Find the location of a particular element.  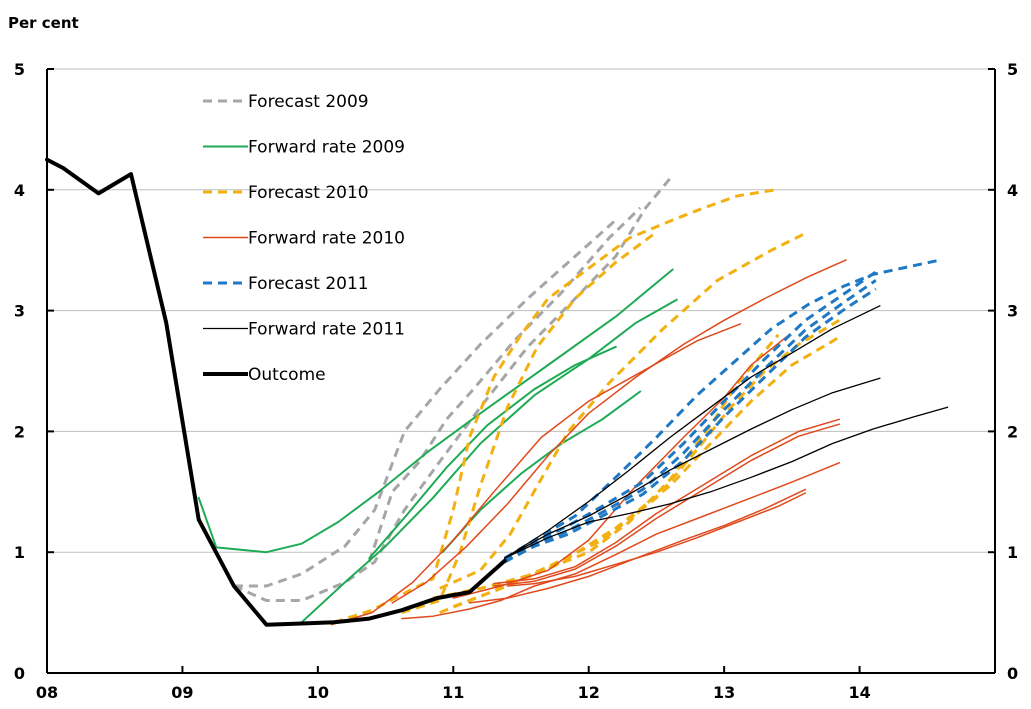

legend-label: Forecast 2010 is located at coordinates (308, 193).